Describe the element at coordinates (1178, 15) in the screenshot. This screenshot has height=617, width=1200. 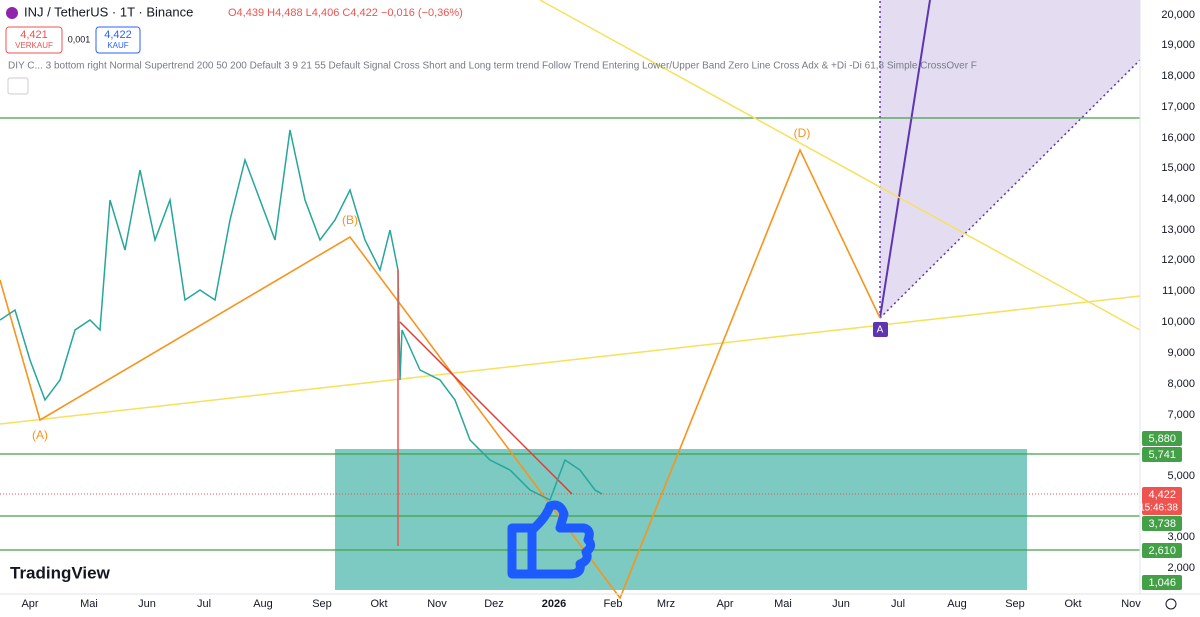
I see `price-label: 20,000` at that location.